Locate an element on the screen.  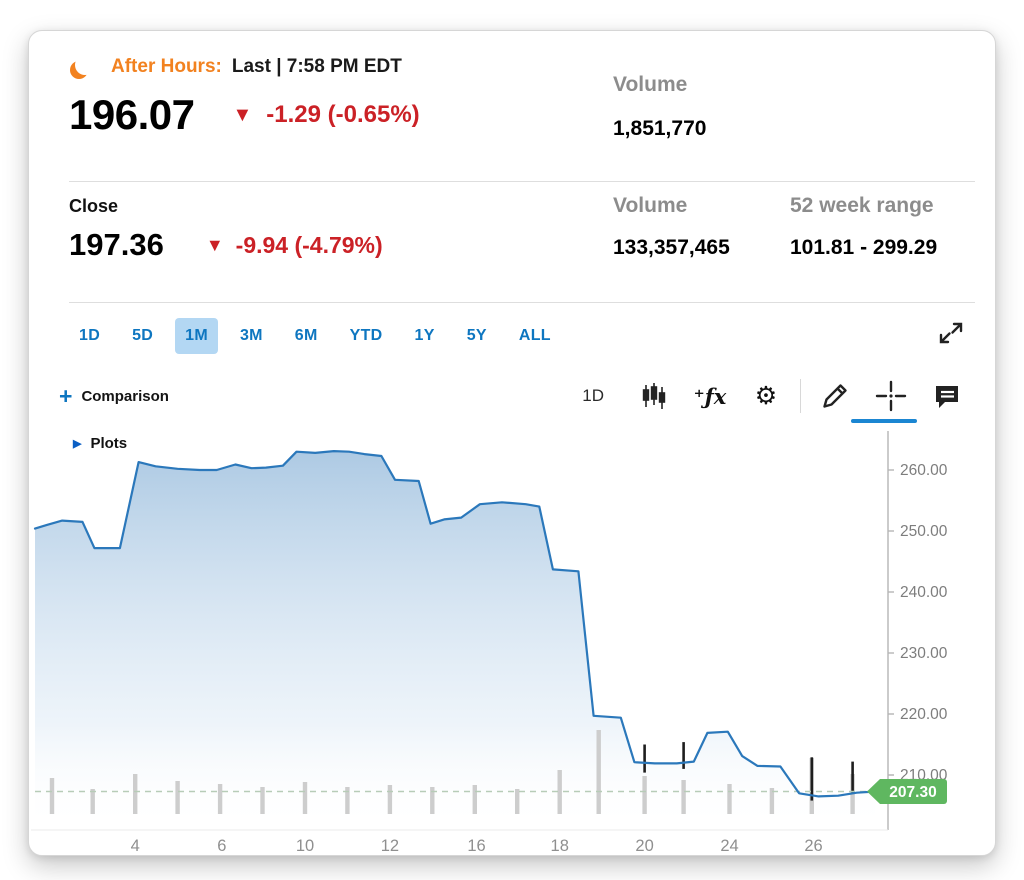
crosshair-icon is located at coordinates (891, 396).